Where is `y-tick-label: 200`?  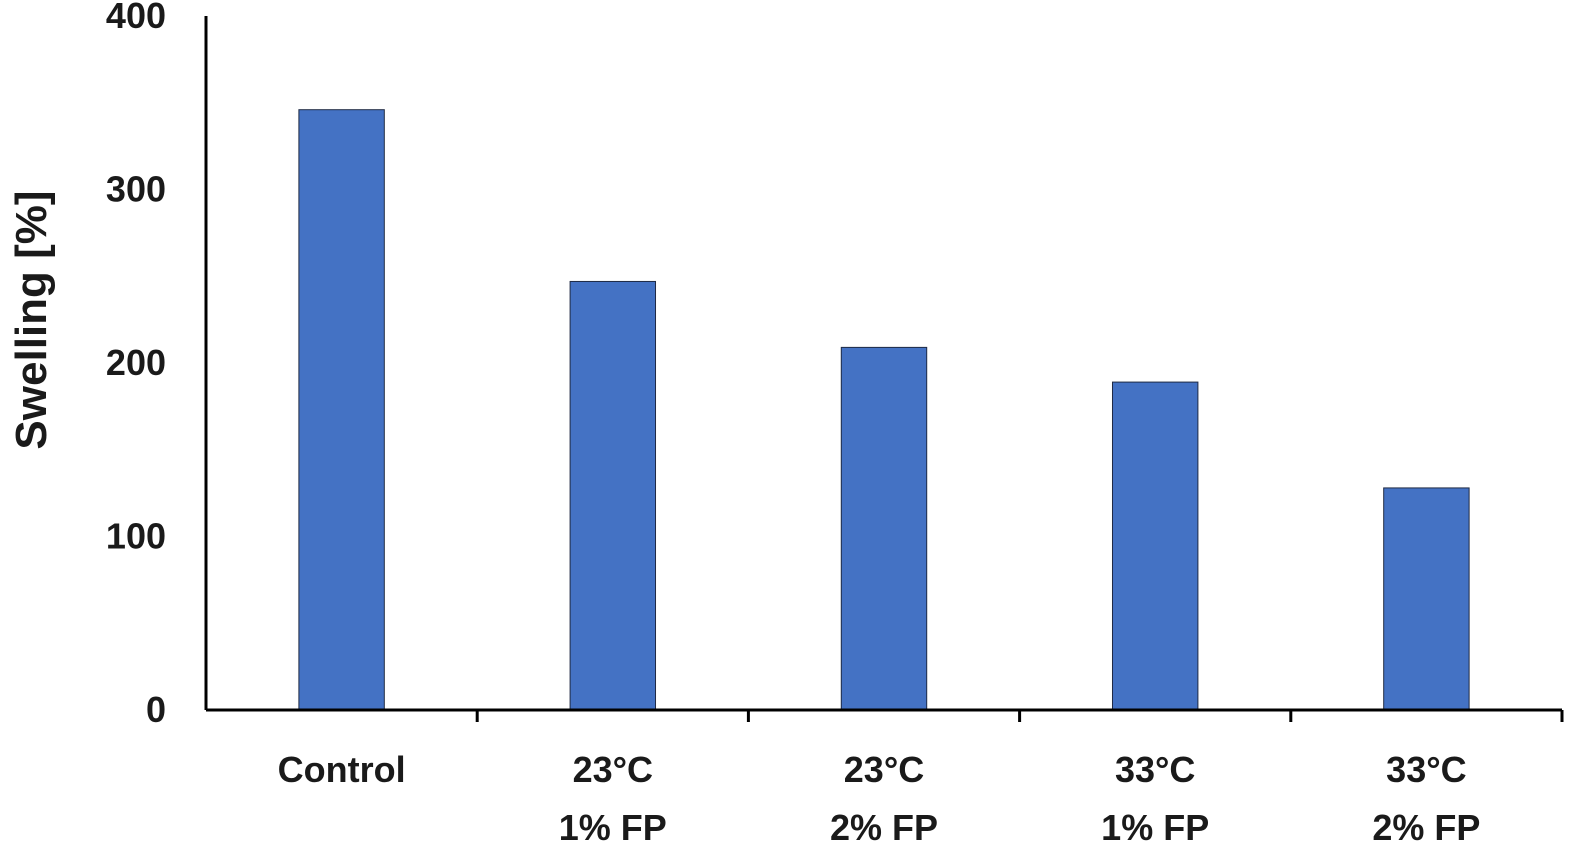
y-tick-label: 200 is located at coordinates (136, 362).